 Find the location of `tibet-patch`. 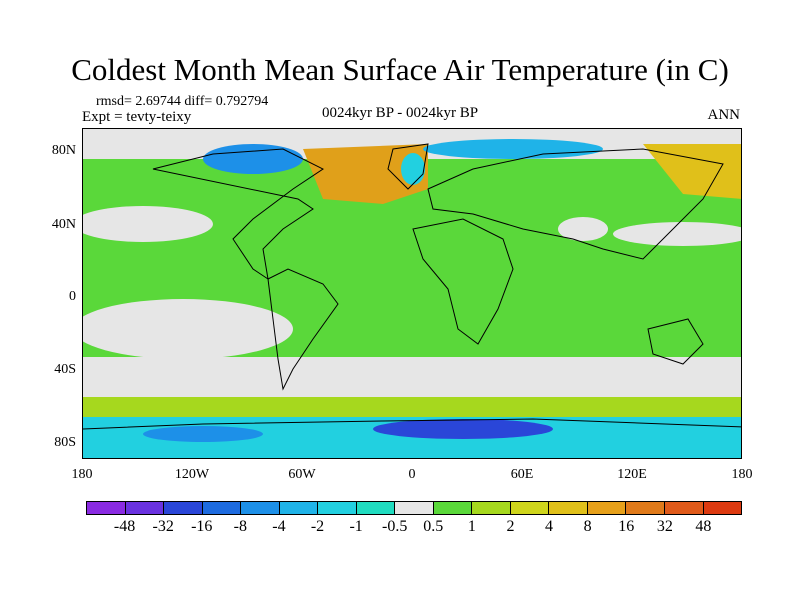

tibet-patch is located at coordinates (583, 229).